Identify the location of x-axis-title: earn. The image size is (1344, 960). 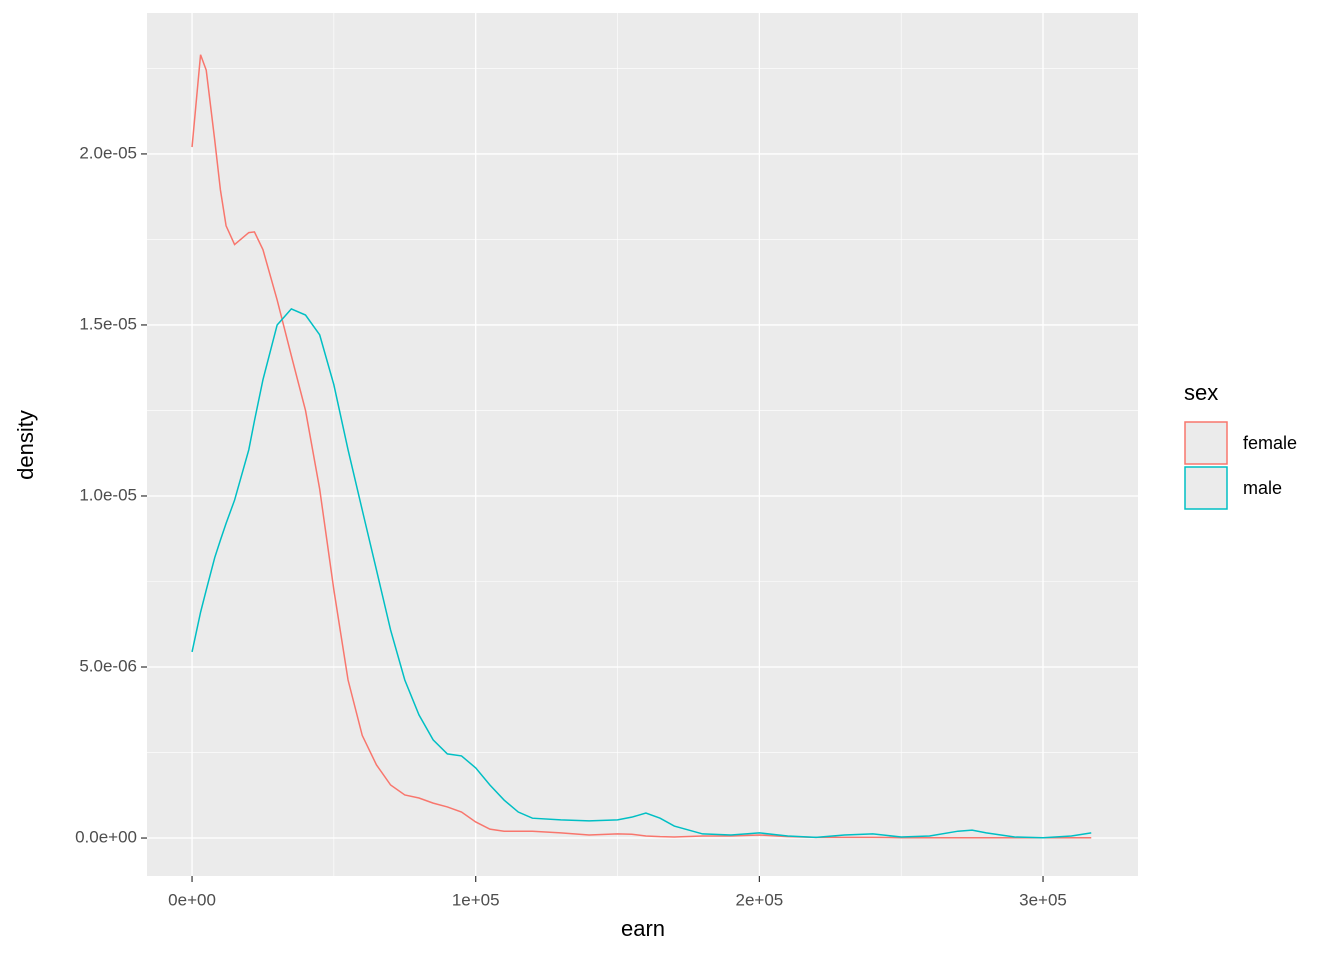
(643, 928).